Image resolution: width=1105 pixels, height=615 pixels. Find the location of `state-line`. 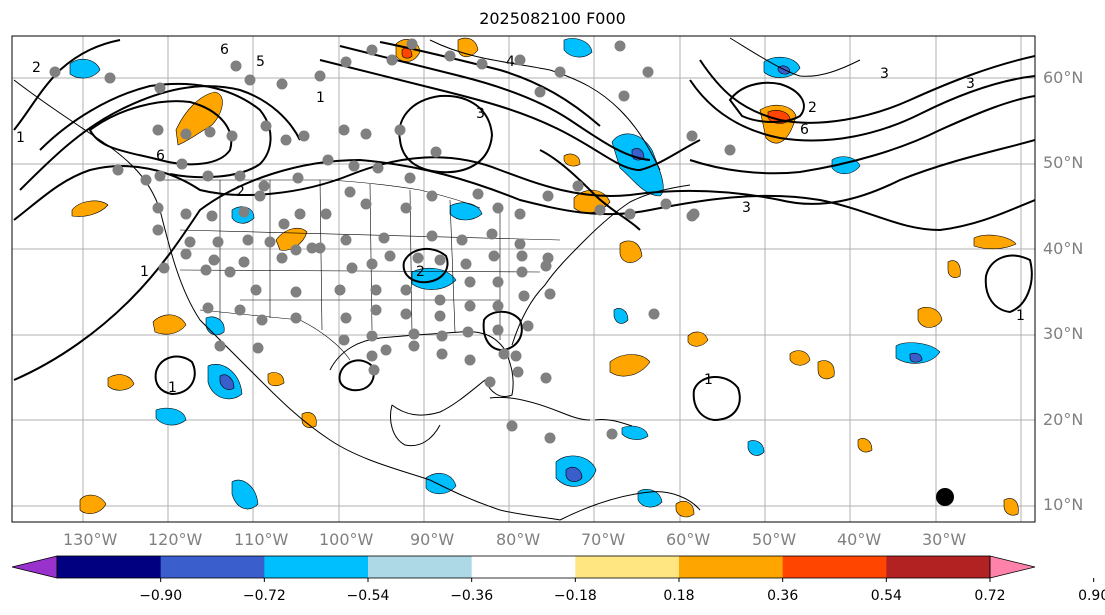

state-line is located at coordinates (411, 262).